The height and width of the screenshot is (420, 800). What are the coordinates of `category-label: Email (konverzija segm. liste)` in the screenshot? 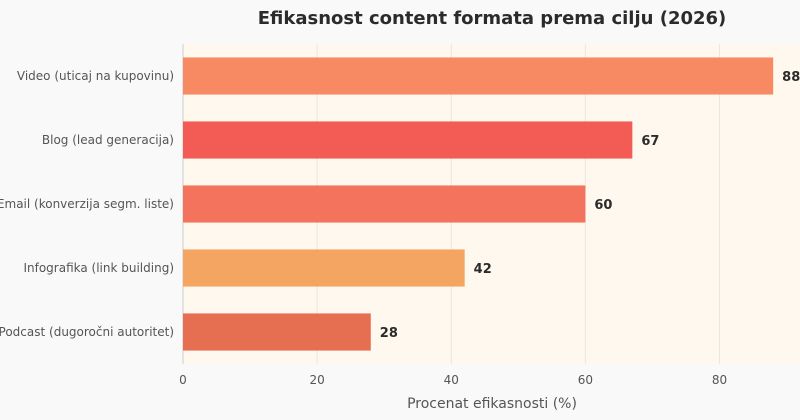 It's located at (87, 204).